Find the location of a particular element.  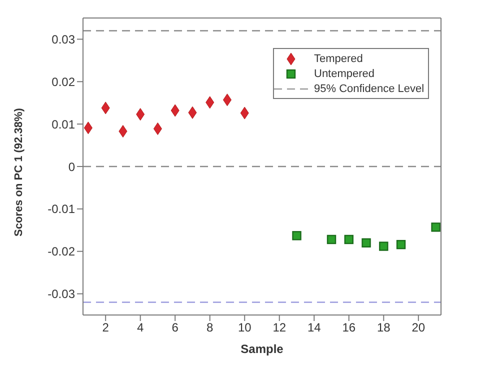

x-tick-label: 18 is located at coordinates (383, 327).